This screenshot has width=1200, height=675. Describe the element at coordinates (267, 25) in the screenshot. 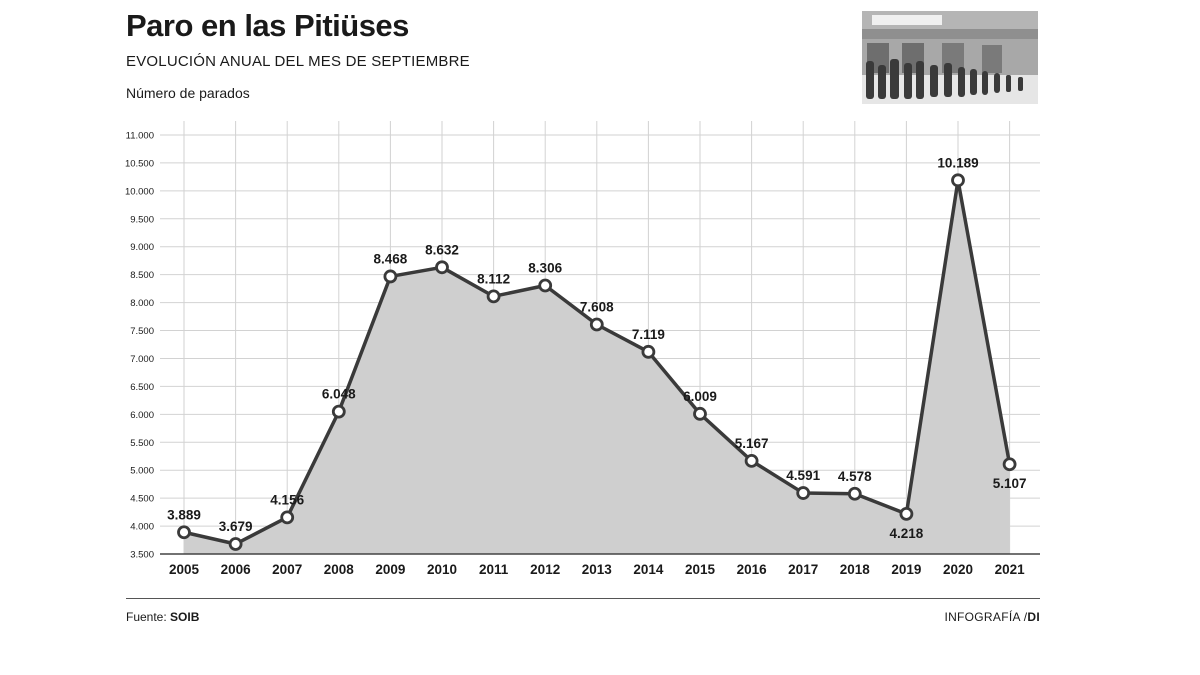

I see `chart-title: Paro en las Pitiüses` at that location.